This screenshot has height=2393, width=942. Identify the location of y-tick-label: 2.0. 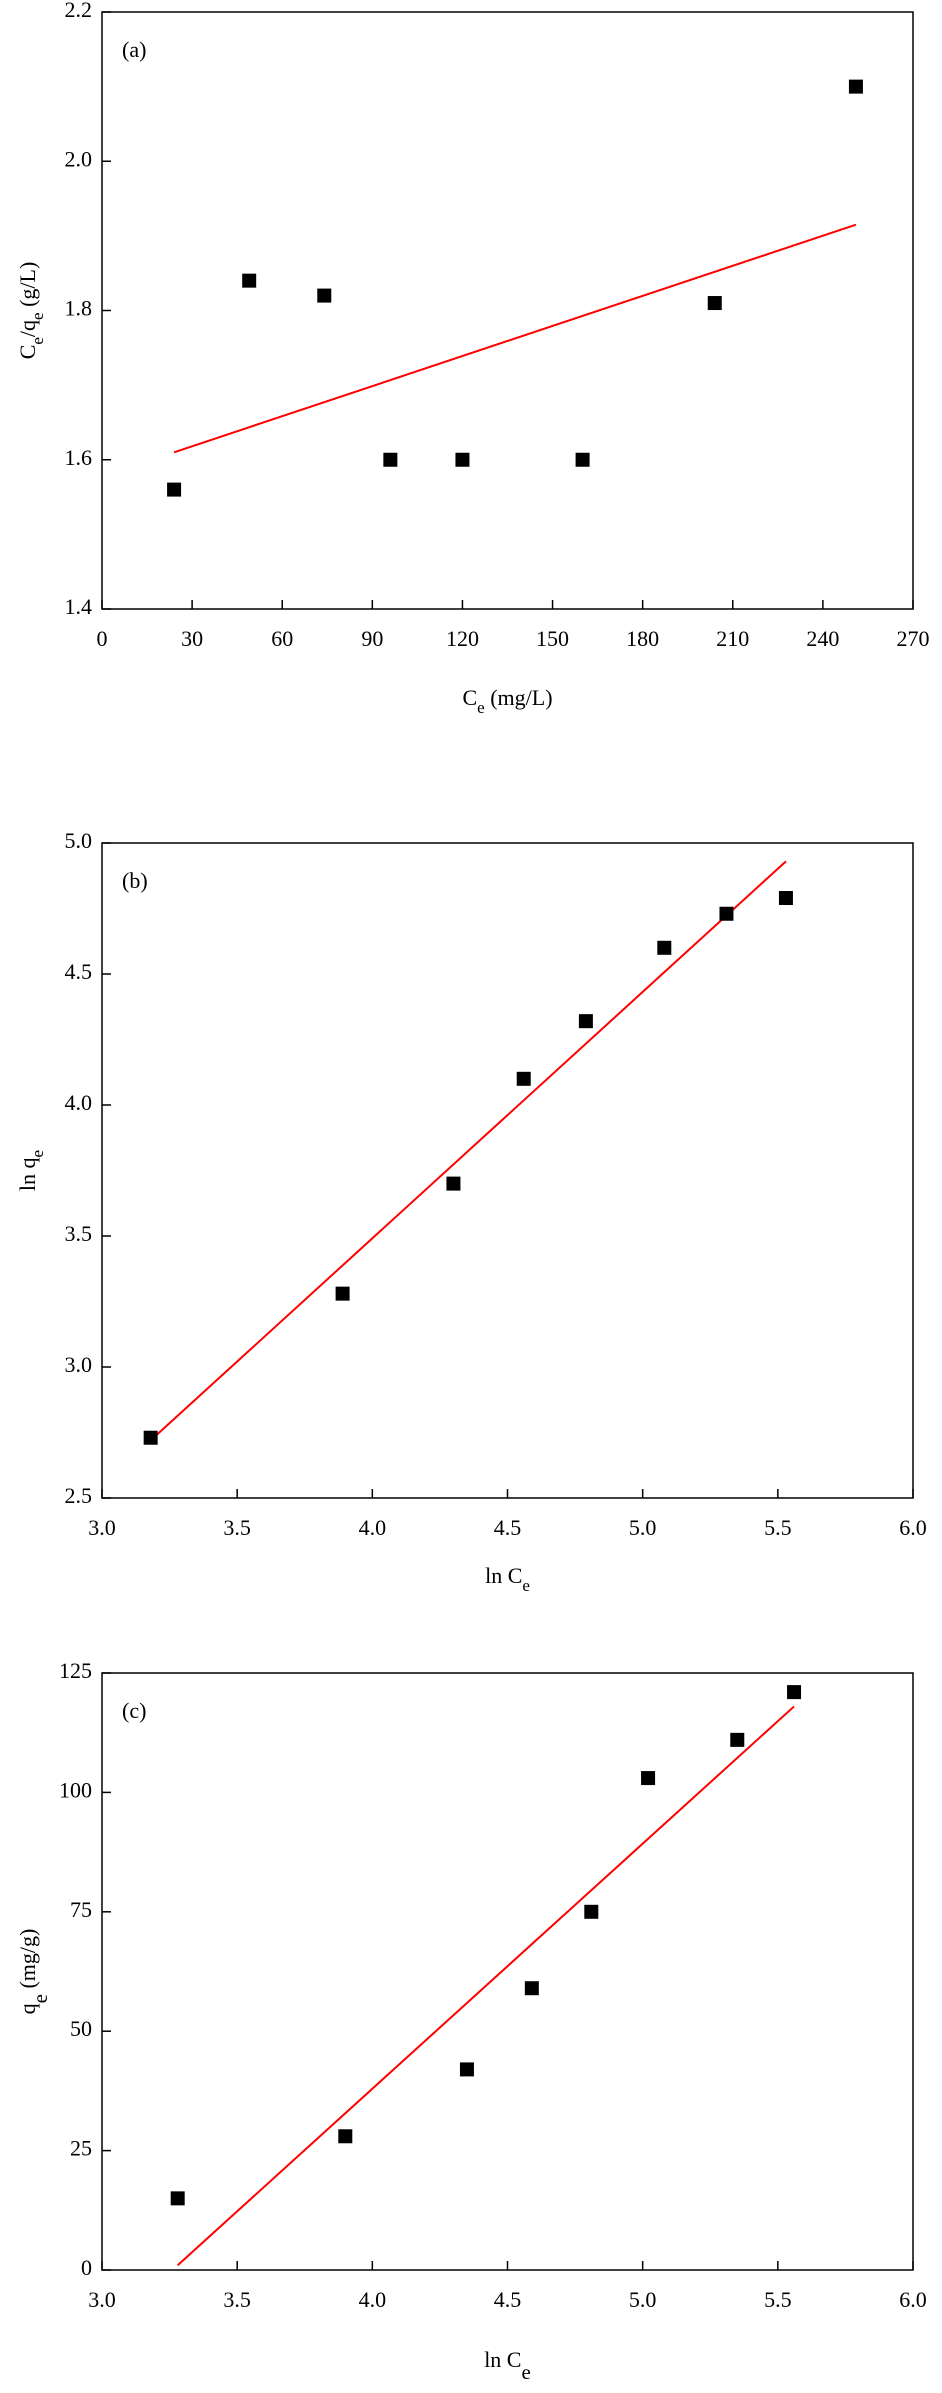
(79, 158).